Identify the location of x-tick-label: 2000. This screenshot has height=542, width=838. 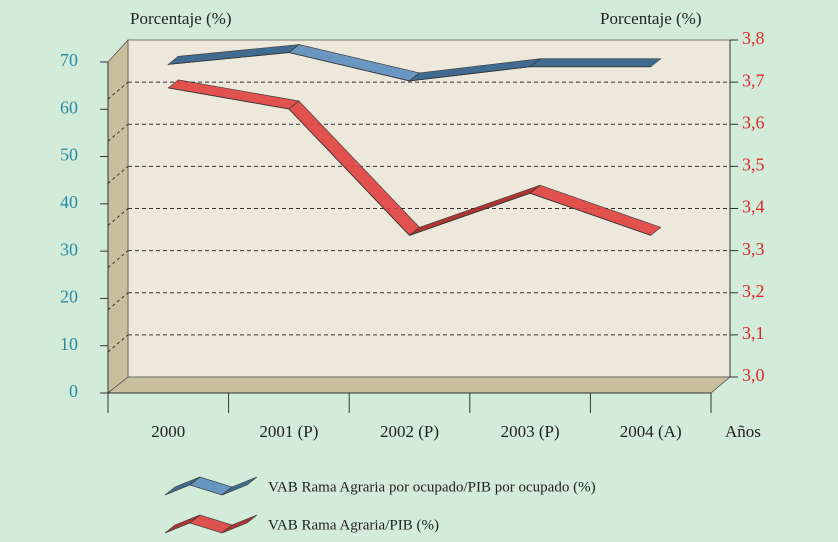
(168, 431).